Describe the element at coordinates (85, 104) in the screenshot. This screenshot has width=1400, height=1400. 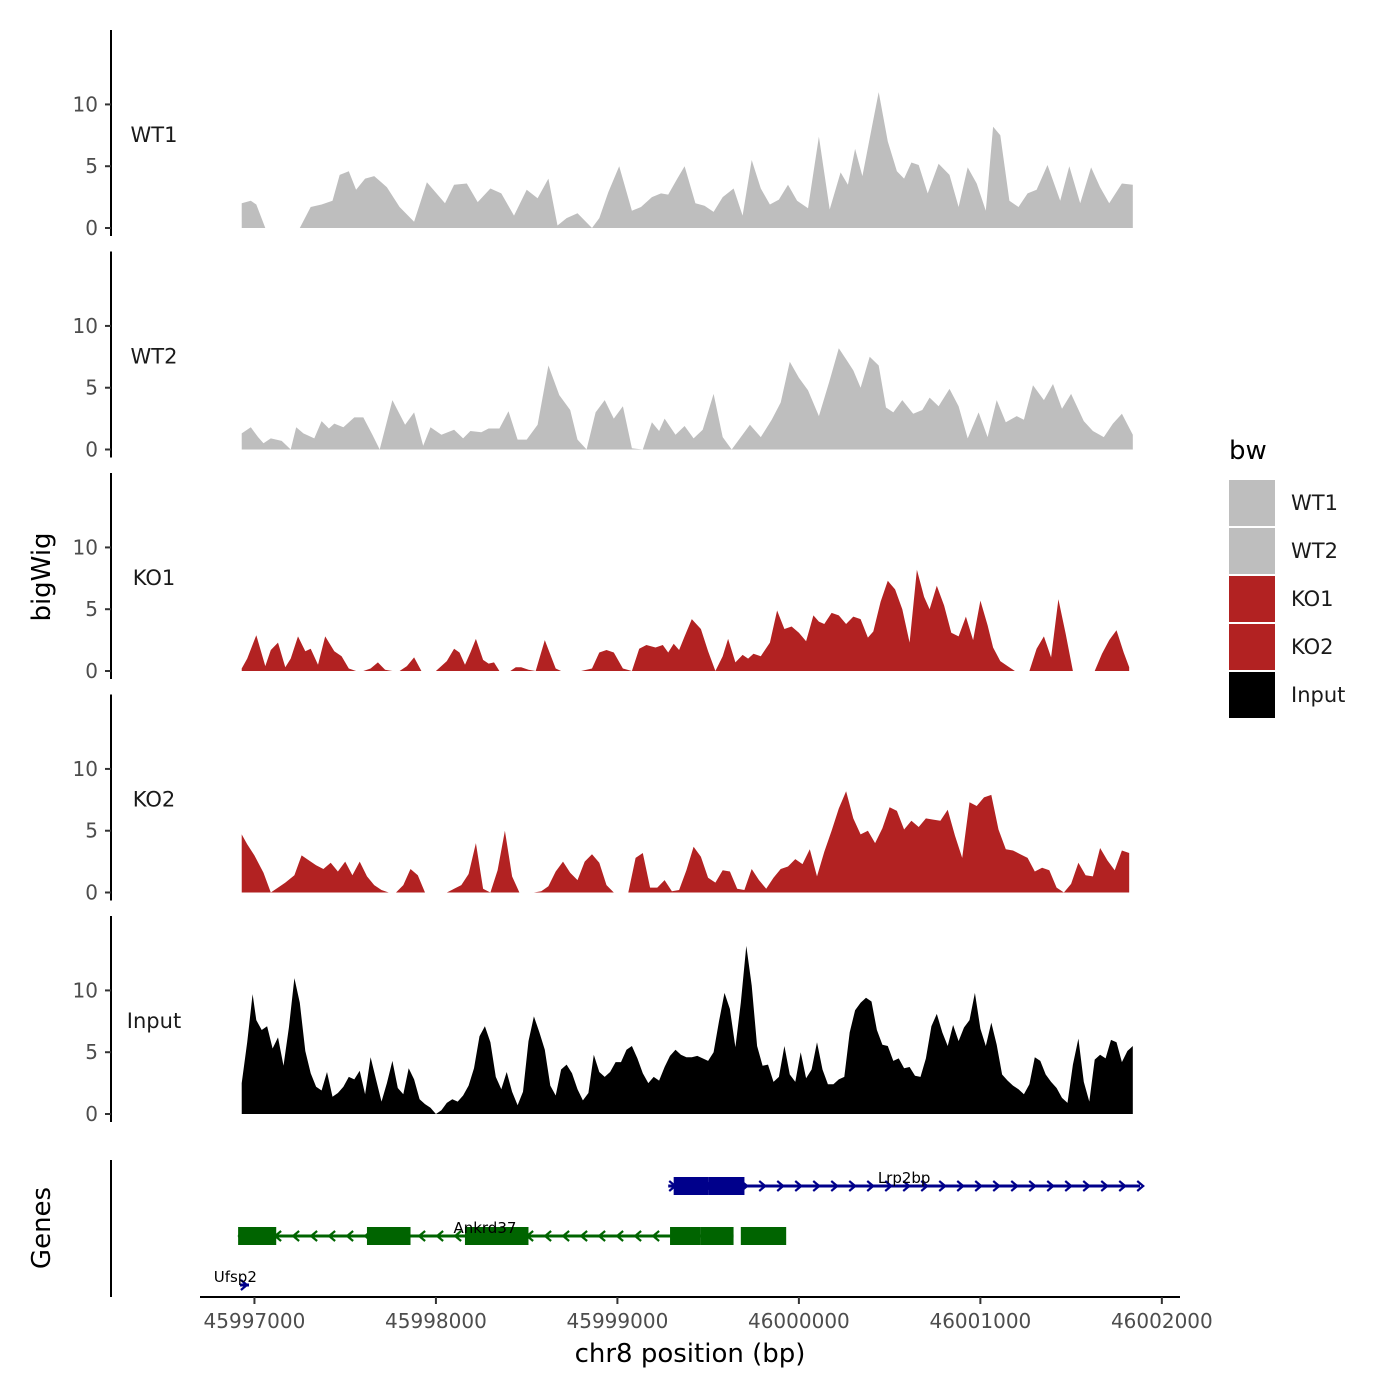
I see `y-tick-label-WT1: 10` at that location.